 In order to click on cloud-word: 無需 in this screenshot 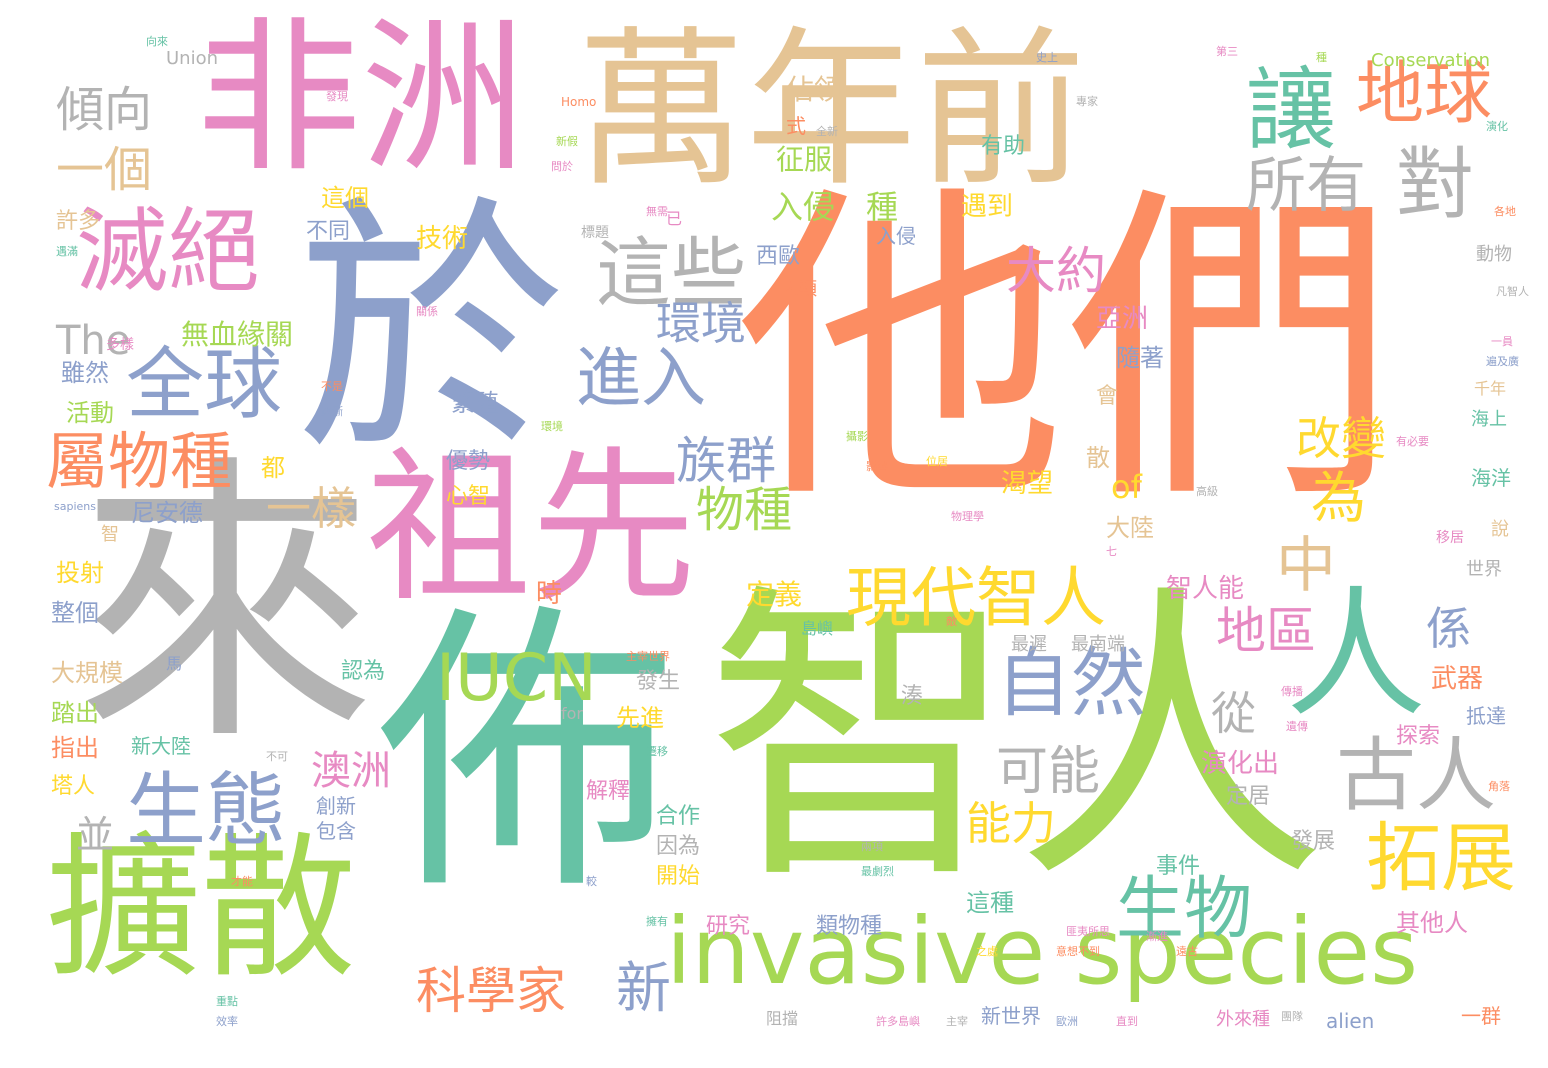, I will do `click(657, 211)`.